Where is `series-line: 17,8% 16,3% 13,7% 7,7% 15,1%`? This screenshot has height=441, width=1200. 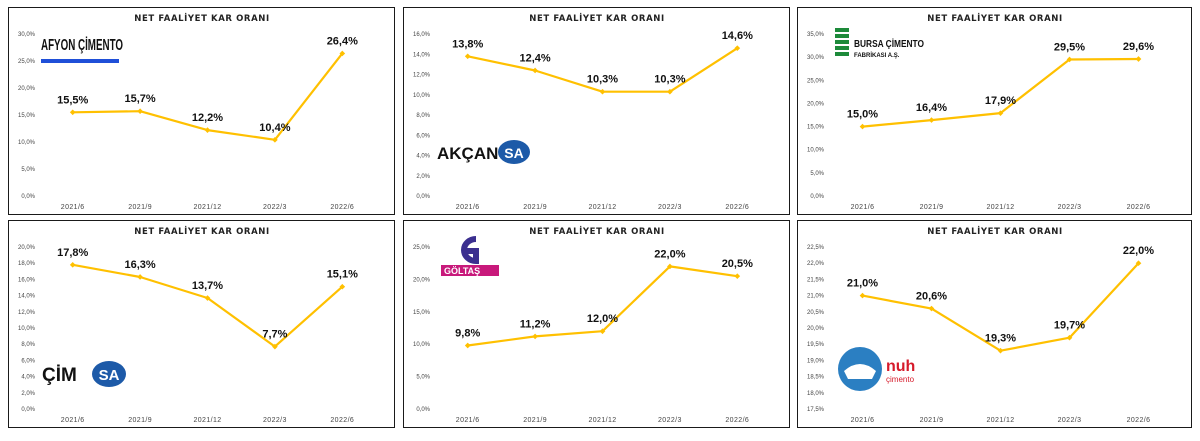 series-line: 17,8% 16,3% 13,7% 7,7% 15,1% is located at coordinates (207, 298).